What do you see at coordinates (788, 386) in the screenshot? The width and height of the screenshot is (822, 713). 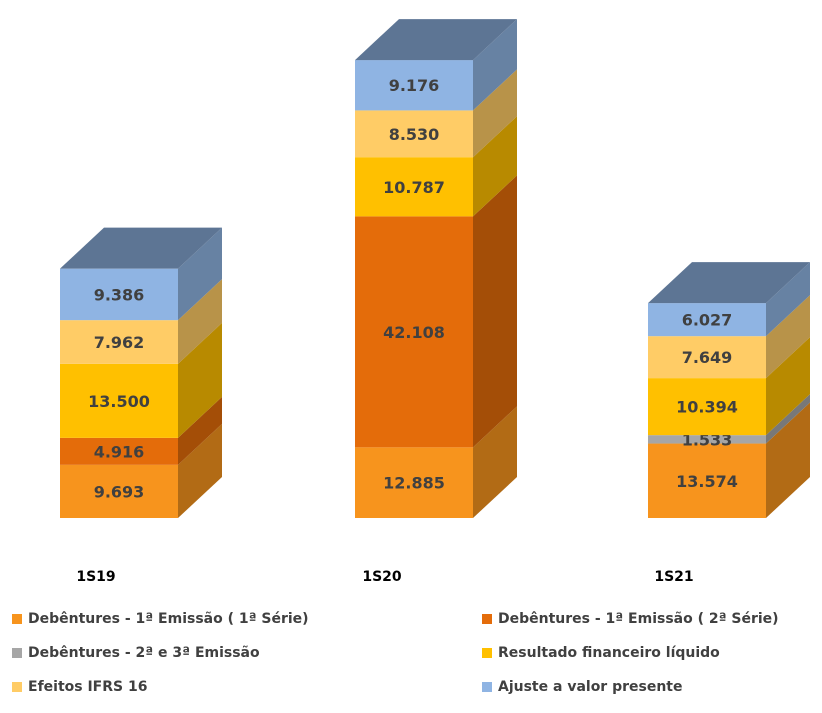 I see `bar-side-1S21-s3` at bounding box center [788, 386].